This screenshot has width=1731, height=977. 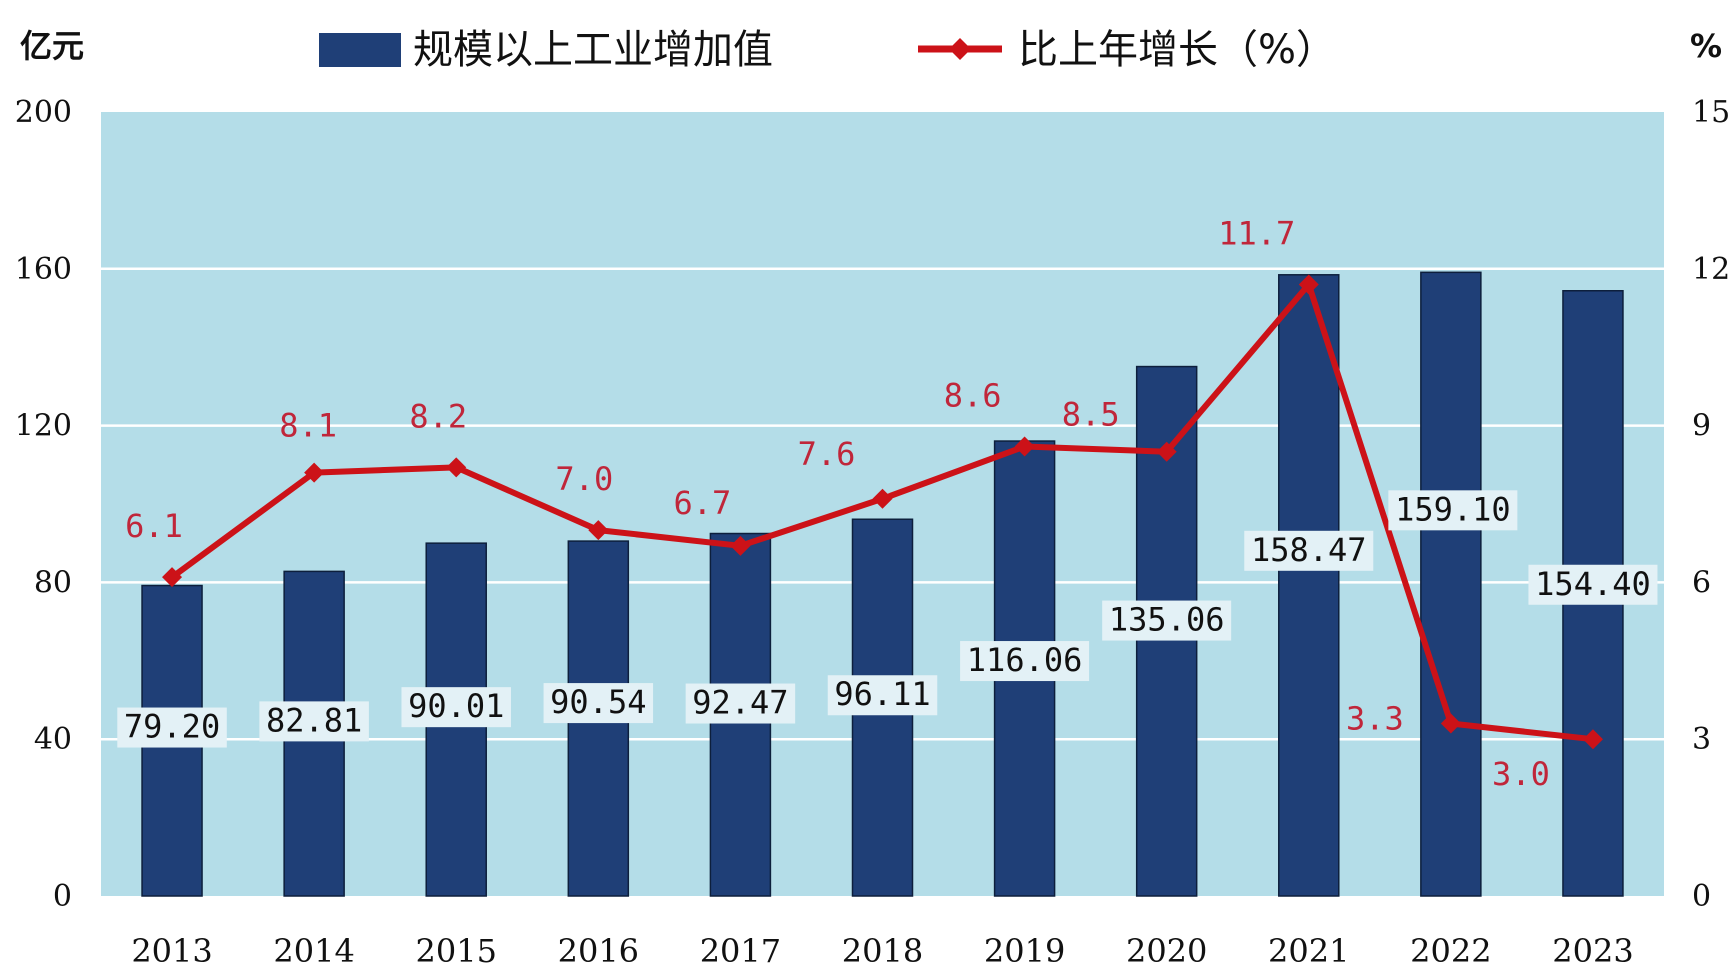 What do you see at coordinates (827, 50) in the screenshot?
I see `legend: 规模以上工业增加值 比上年增长（%）` at bounding box center [827, 50].